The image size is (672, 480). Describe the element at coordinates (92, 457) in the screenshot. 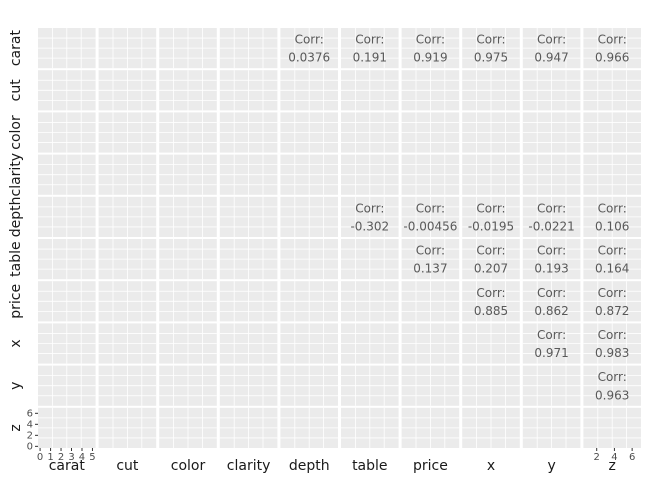

I see `x-tick-label: 5` at that location.